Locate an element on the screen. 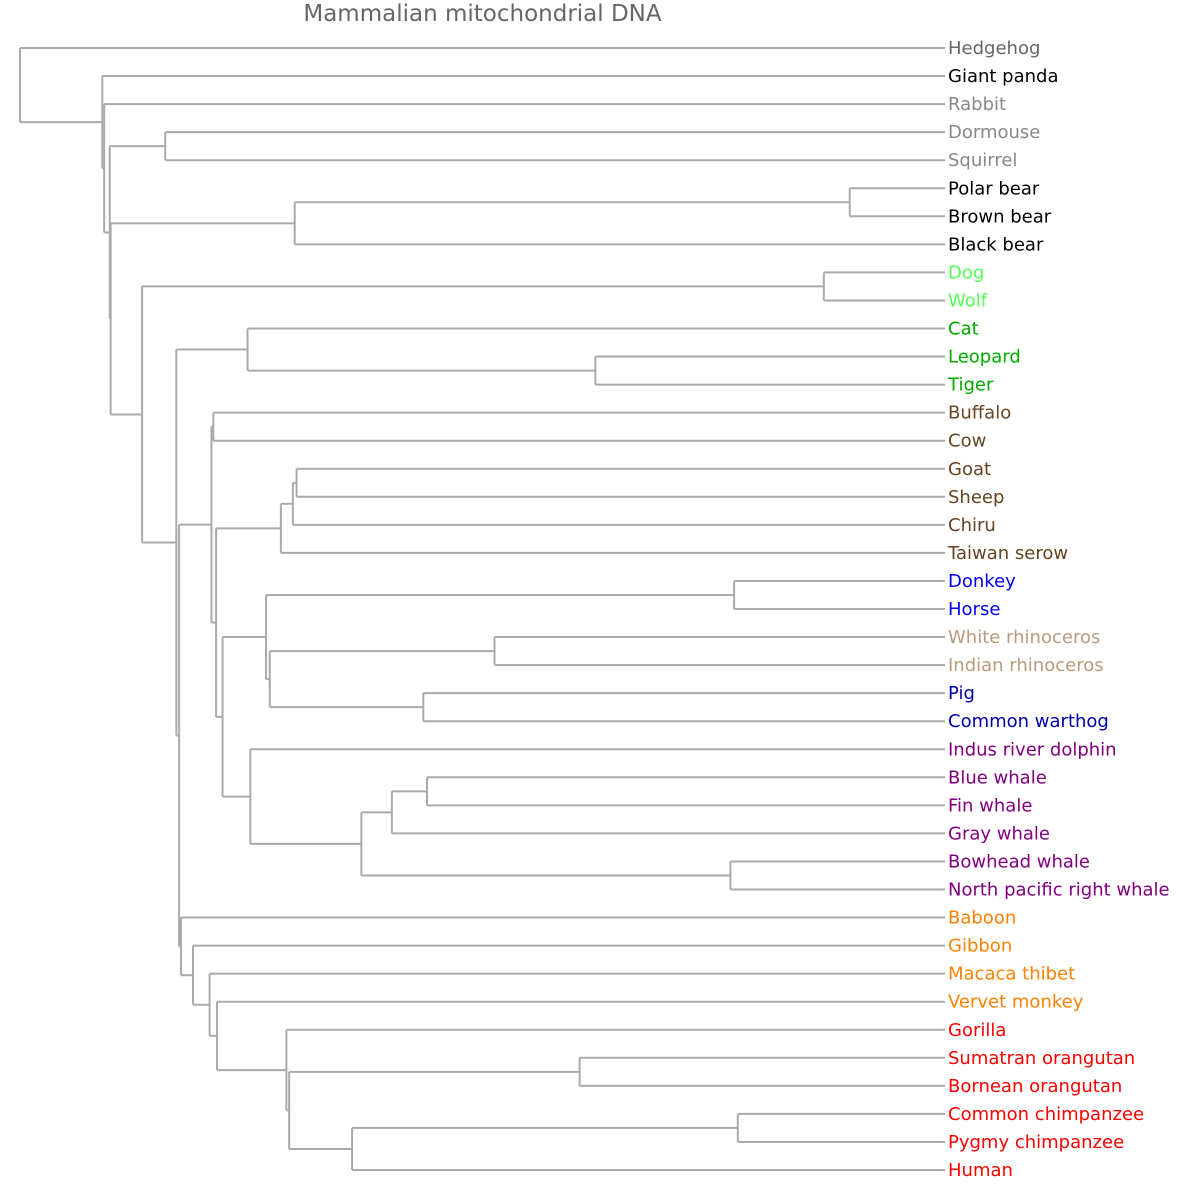  tip-label-wolf: Wolf is located at coordinates (968, 300).